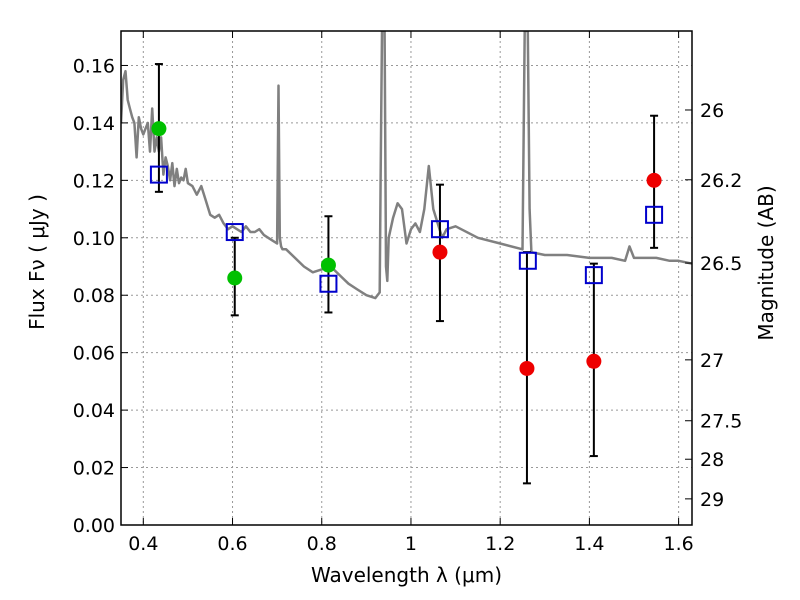 This screenshot has width=800, height=600. I want to click on y2-tick-label: 29, so click(712, 500).